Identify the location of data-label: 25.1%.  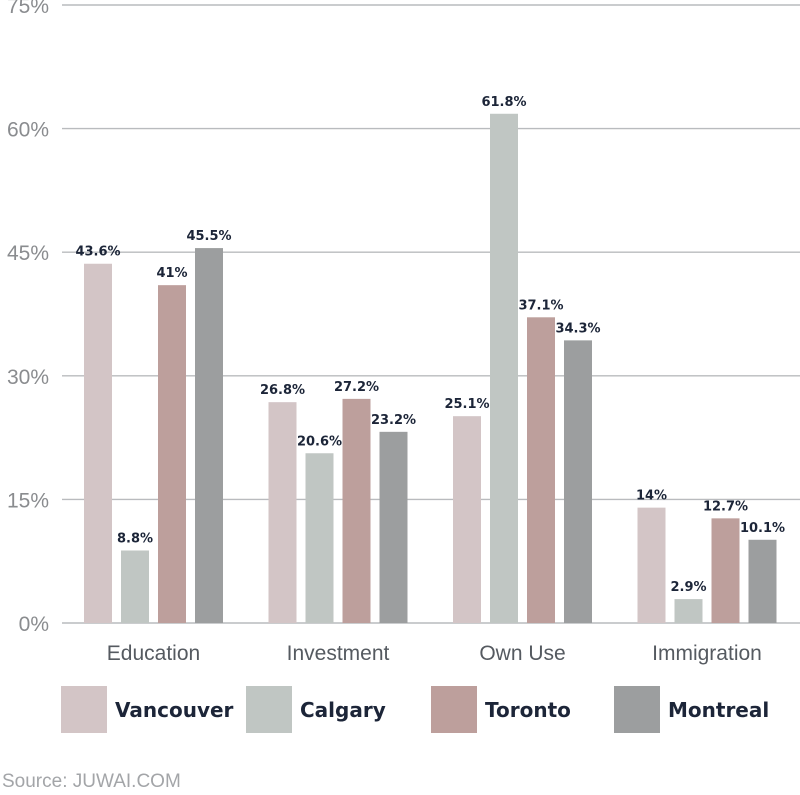
(466, 404).